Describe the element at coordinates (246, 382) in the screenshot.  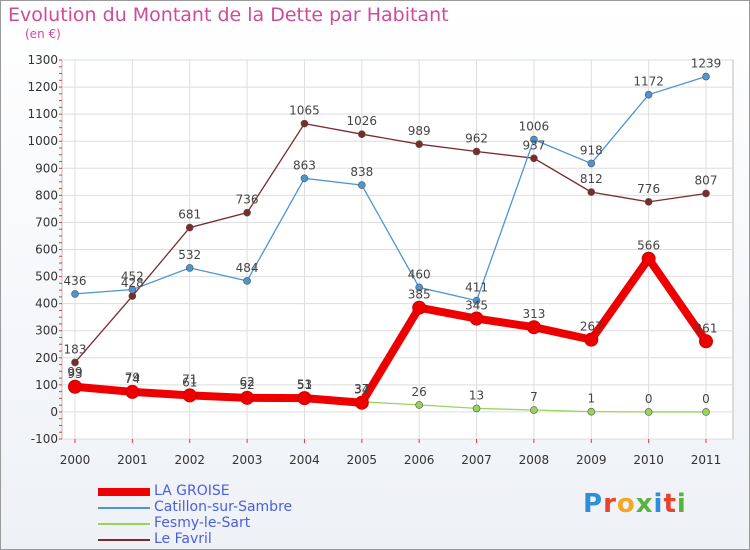
I see `data-label: 62` at that location.